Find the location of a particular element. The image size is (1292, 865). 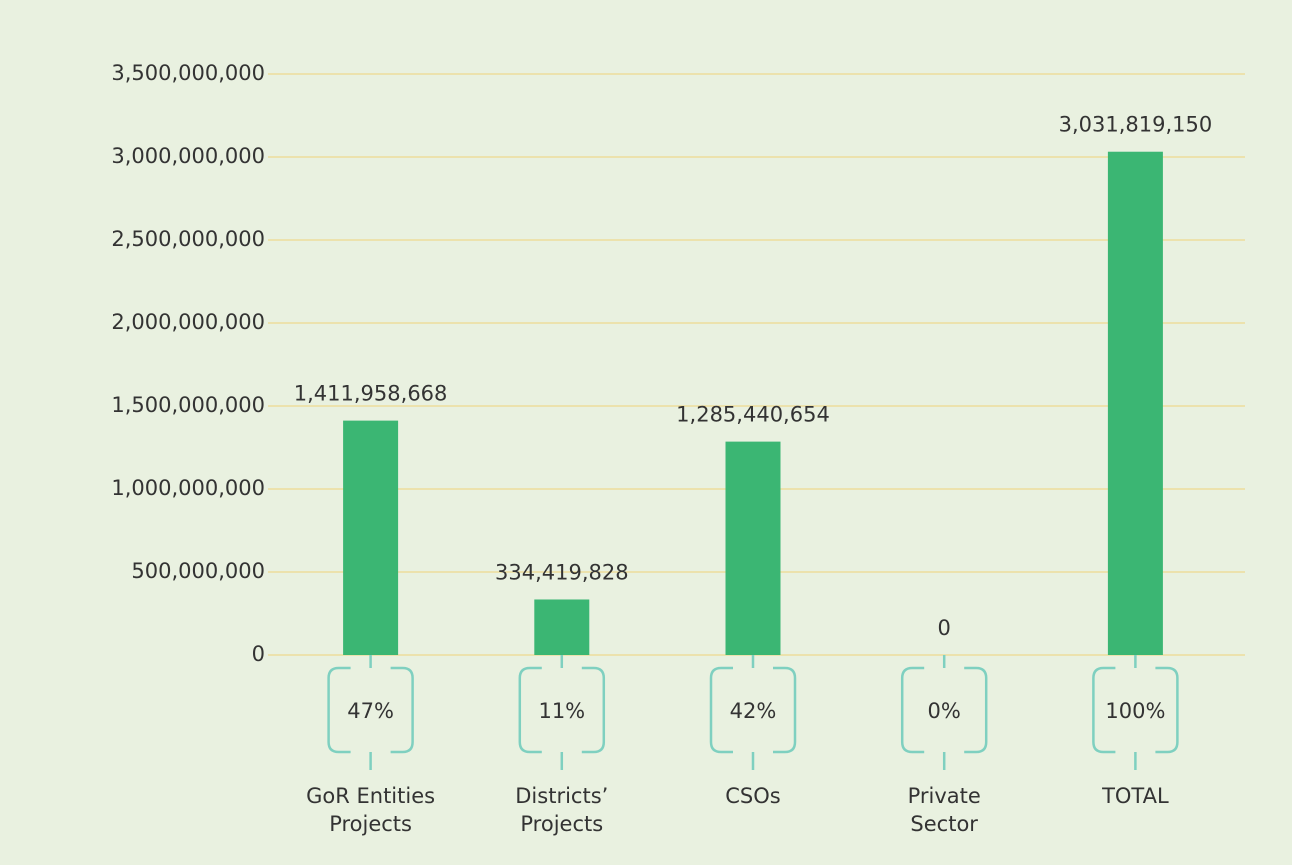

y-tick-label: 3,000,000,000 is located at coordinates (188, 156).